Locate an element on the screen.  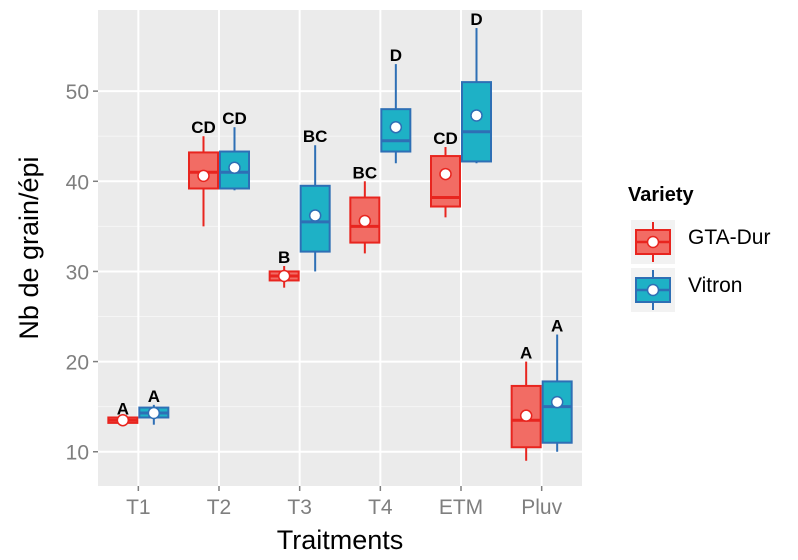
legend-key-vitron is located at coordinates (653, 290).